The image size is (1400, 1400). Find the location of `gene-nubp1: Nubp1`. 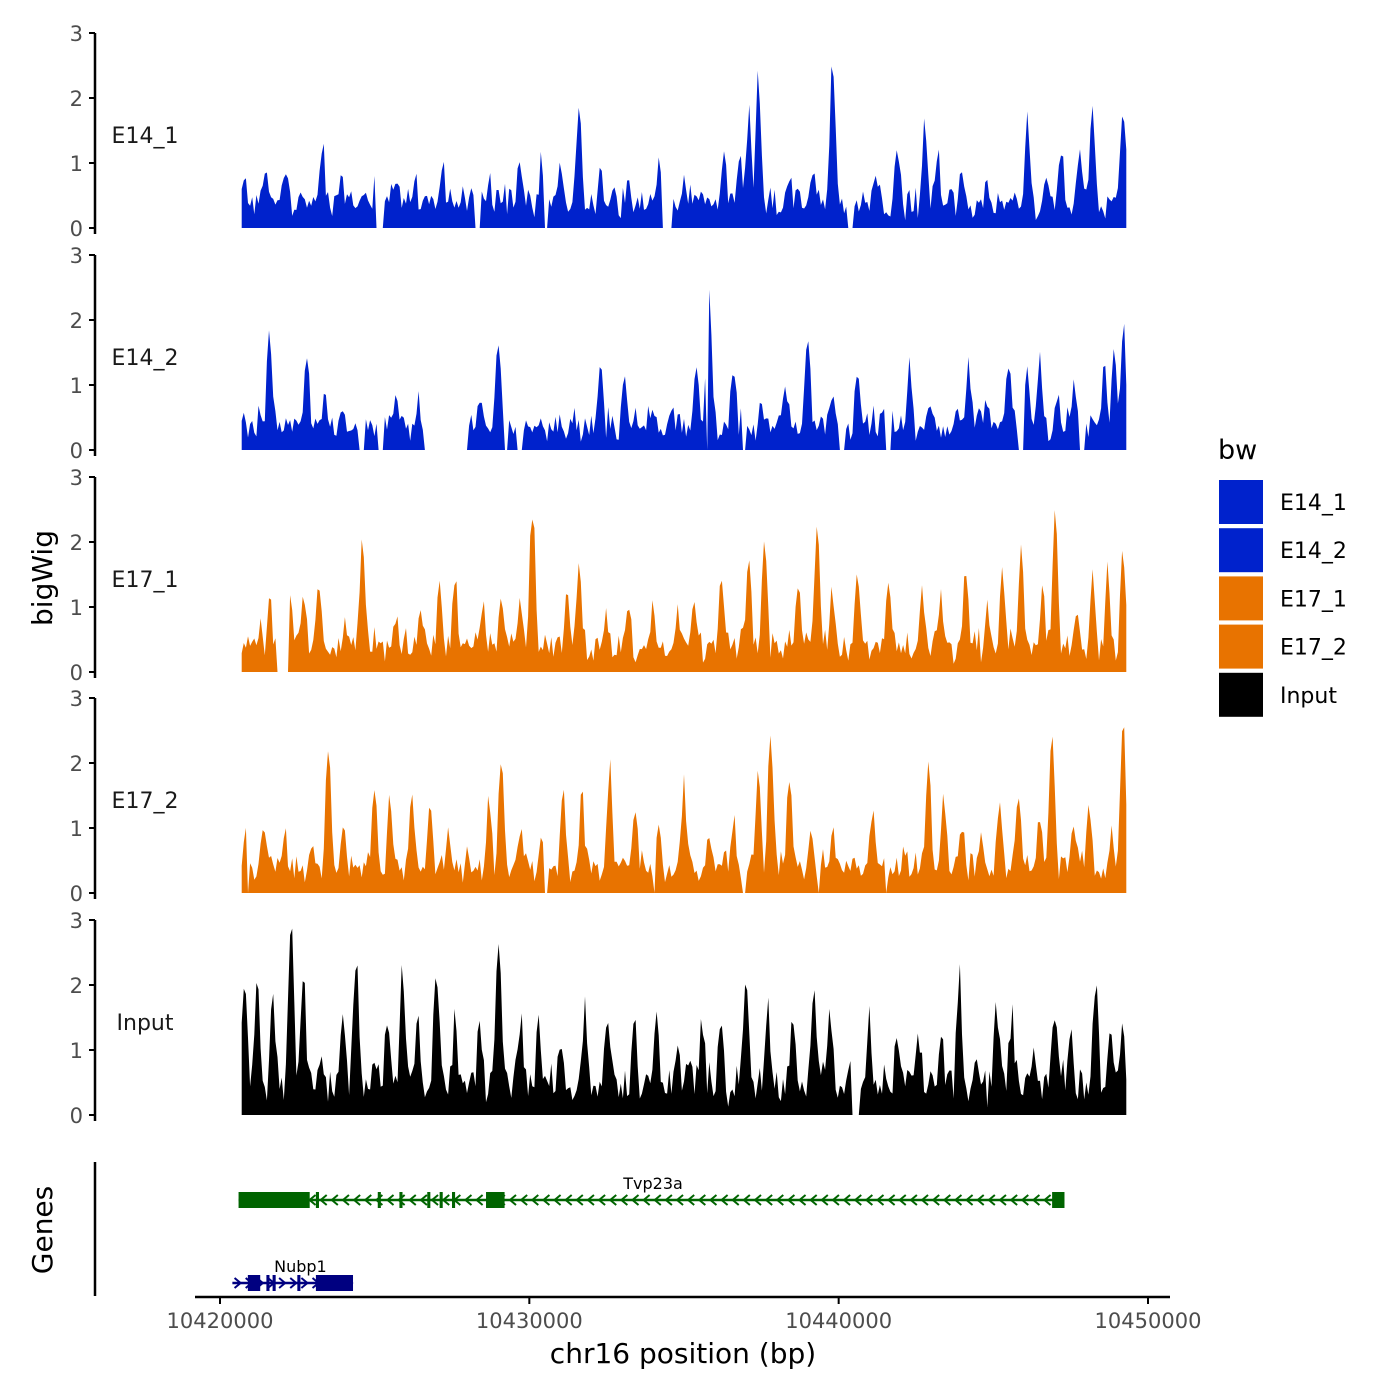

gene-nubp1: Nubp1 is located at coordinates (293, 1274).